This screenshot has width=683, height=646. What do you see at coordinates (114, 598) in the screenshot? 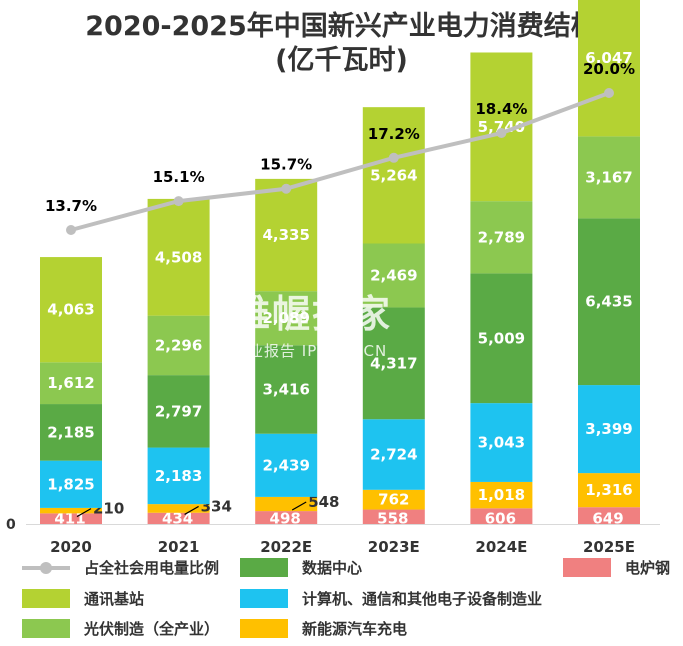
I see `legend-label: 通讯基站` at bounding box center [114, 598].